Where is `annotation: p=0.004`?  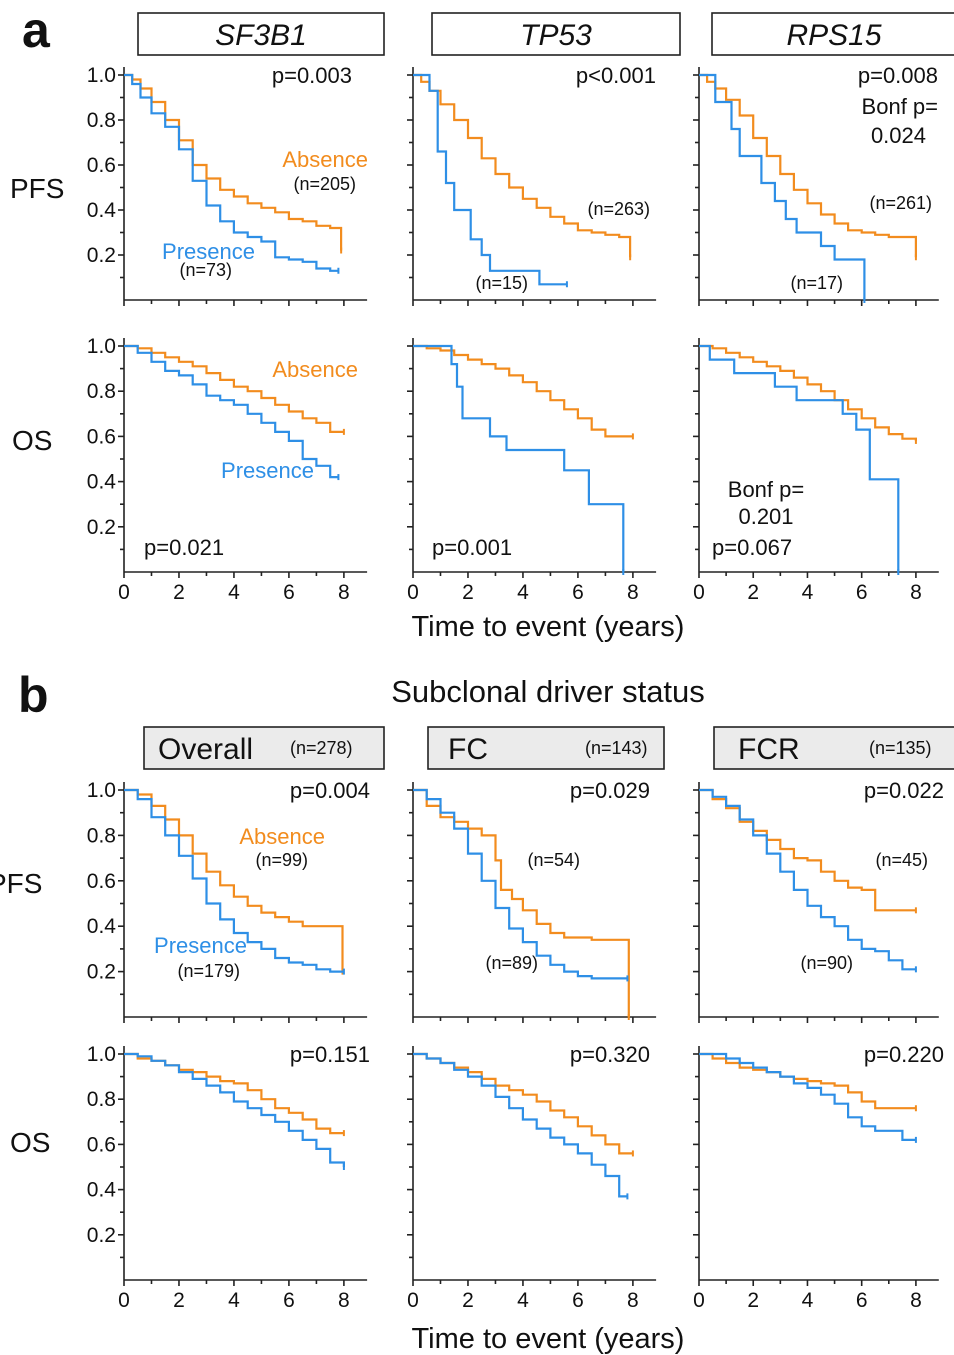 annotation: p=0.004 is located at coordinates (330, 790).